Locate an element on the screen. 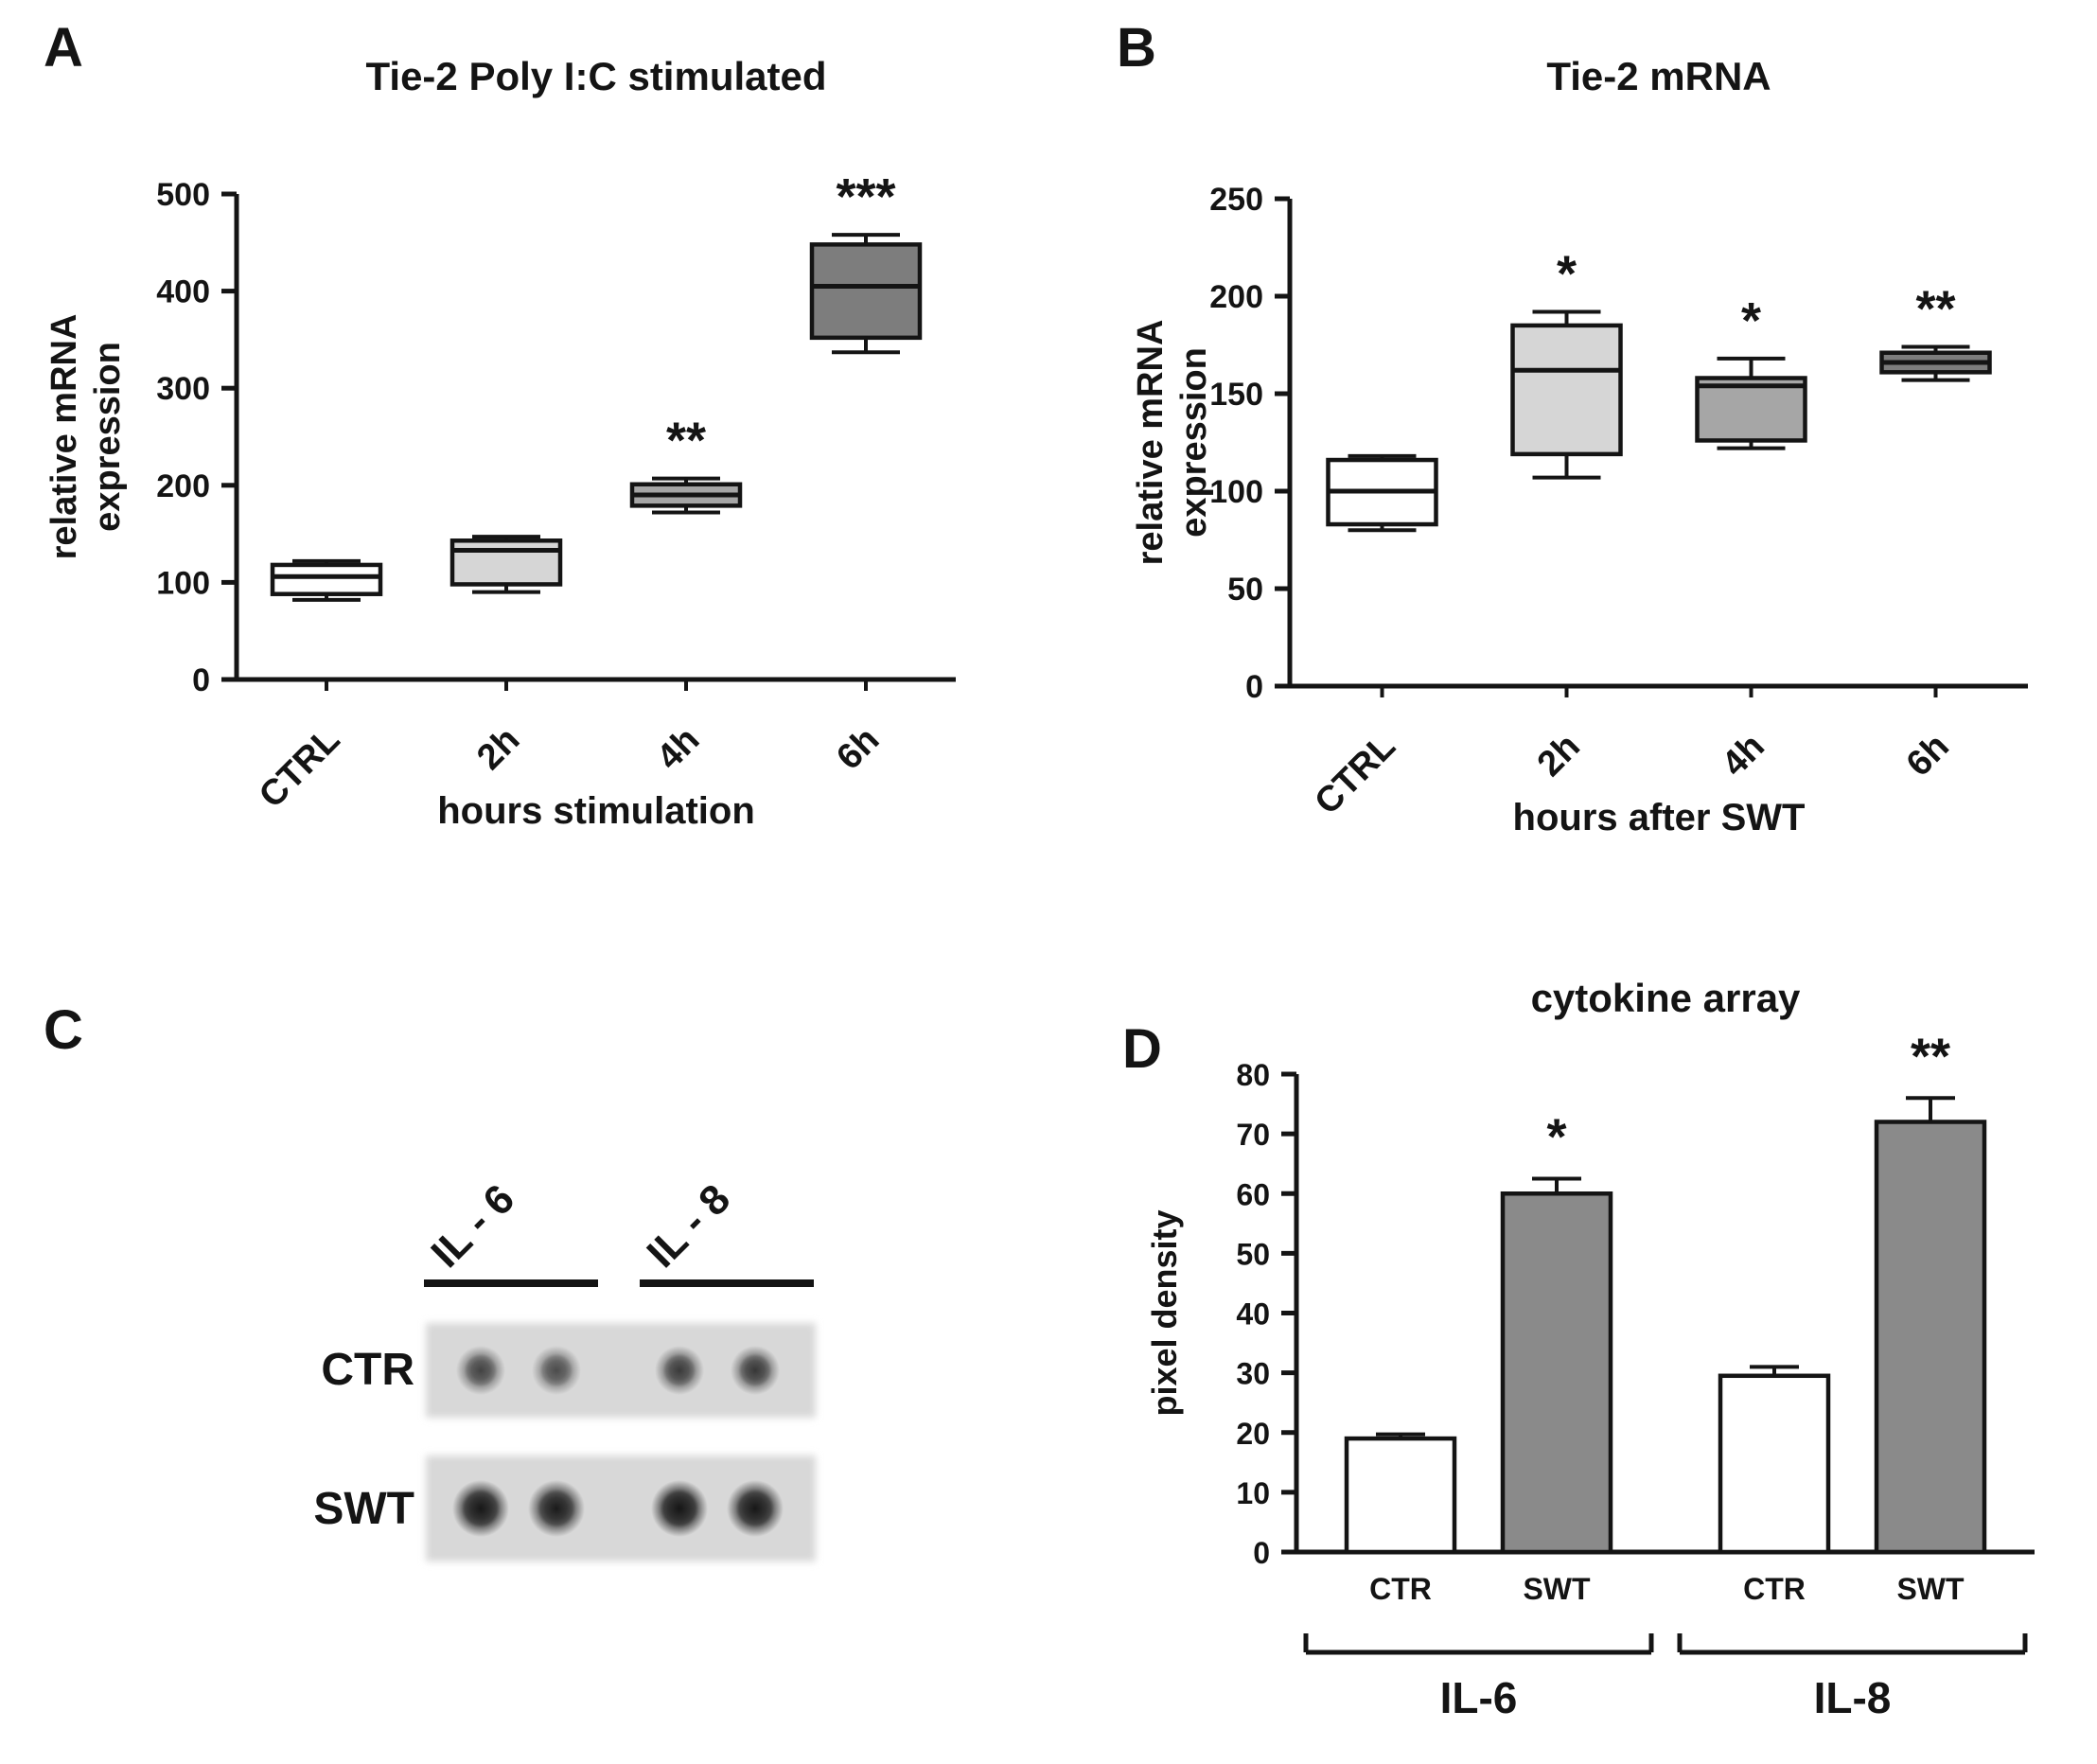 The image size is (2097, 1764). y-tick-label: 250 is located at coordinates (1236, 200).